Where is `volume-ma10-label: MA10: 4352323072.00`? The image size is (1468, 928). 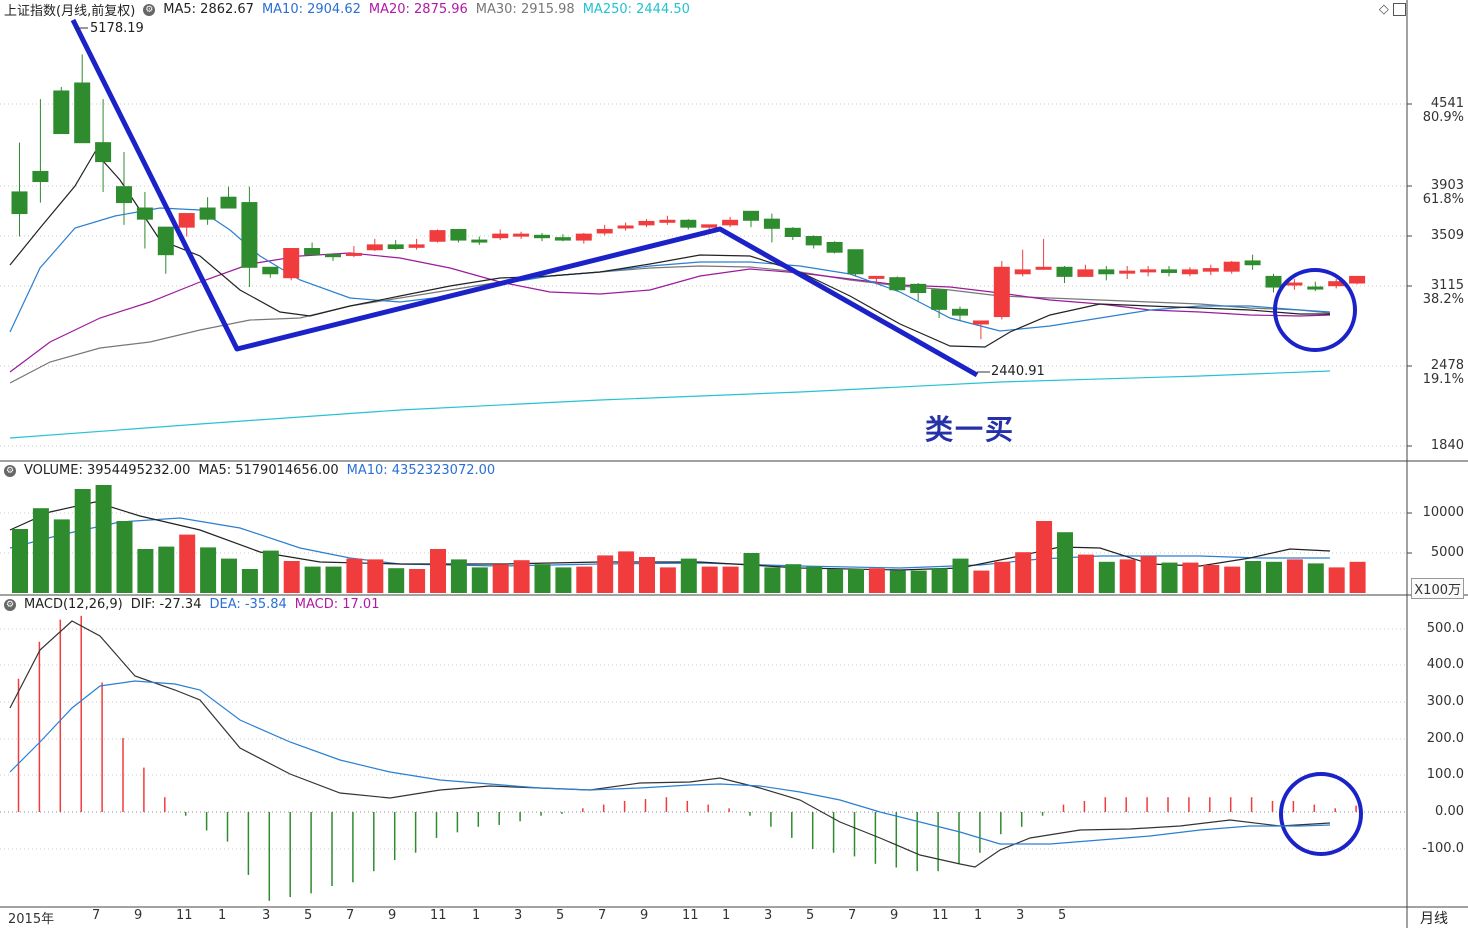
volume-ma10-label: MA10: 4352323072.00 is located at coordinates (421, 470).